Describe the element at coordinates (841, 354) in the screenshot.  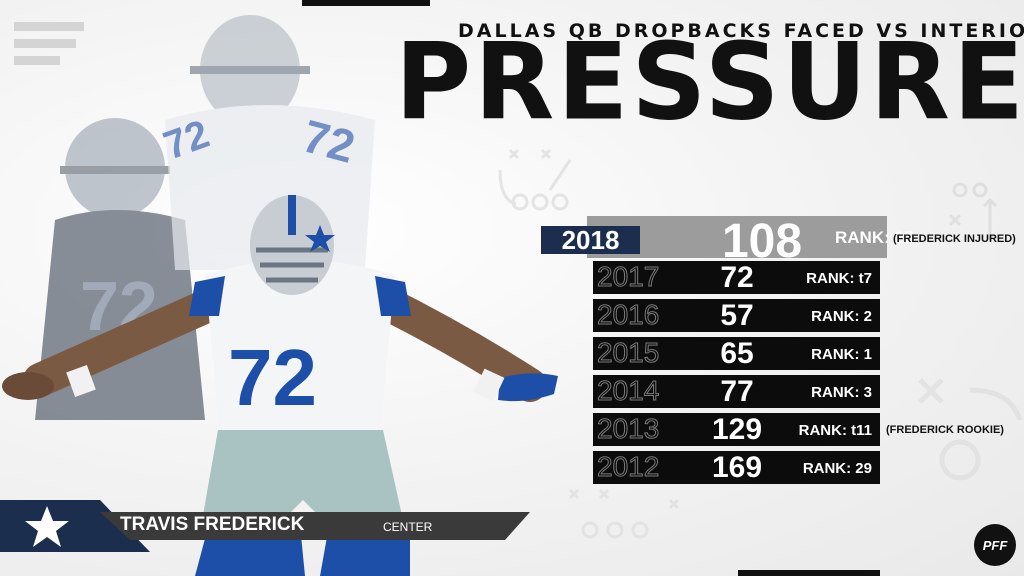
I see `row-rank: RANK: 1` at that location.